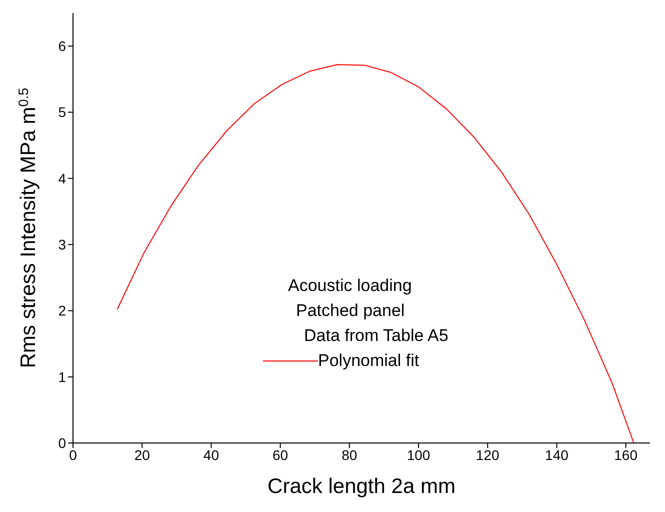 Image resolution: width=665 pixels, height=512 pixels. I want to click on x-tick-label: 120, so click(488, 454).